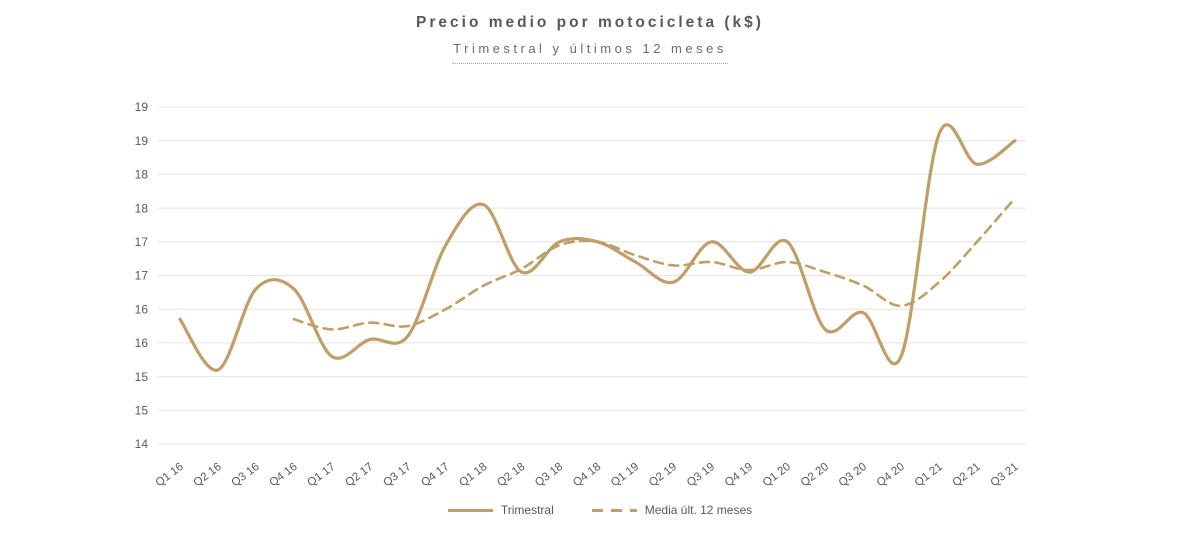  I want to click on series-line-media-lt-12-meses, so click(654, 263).